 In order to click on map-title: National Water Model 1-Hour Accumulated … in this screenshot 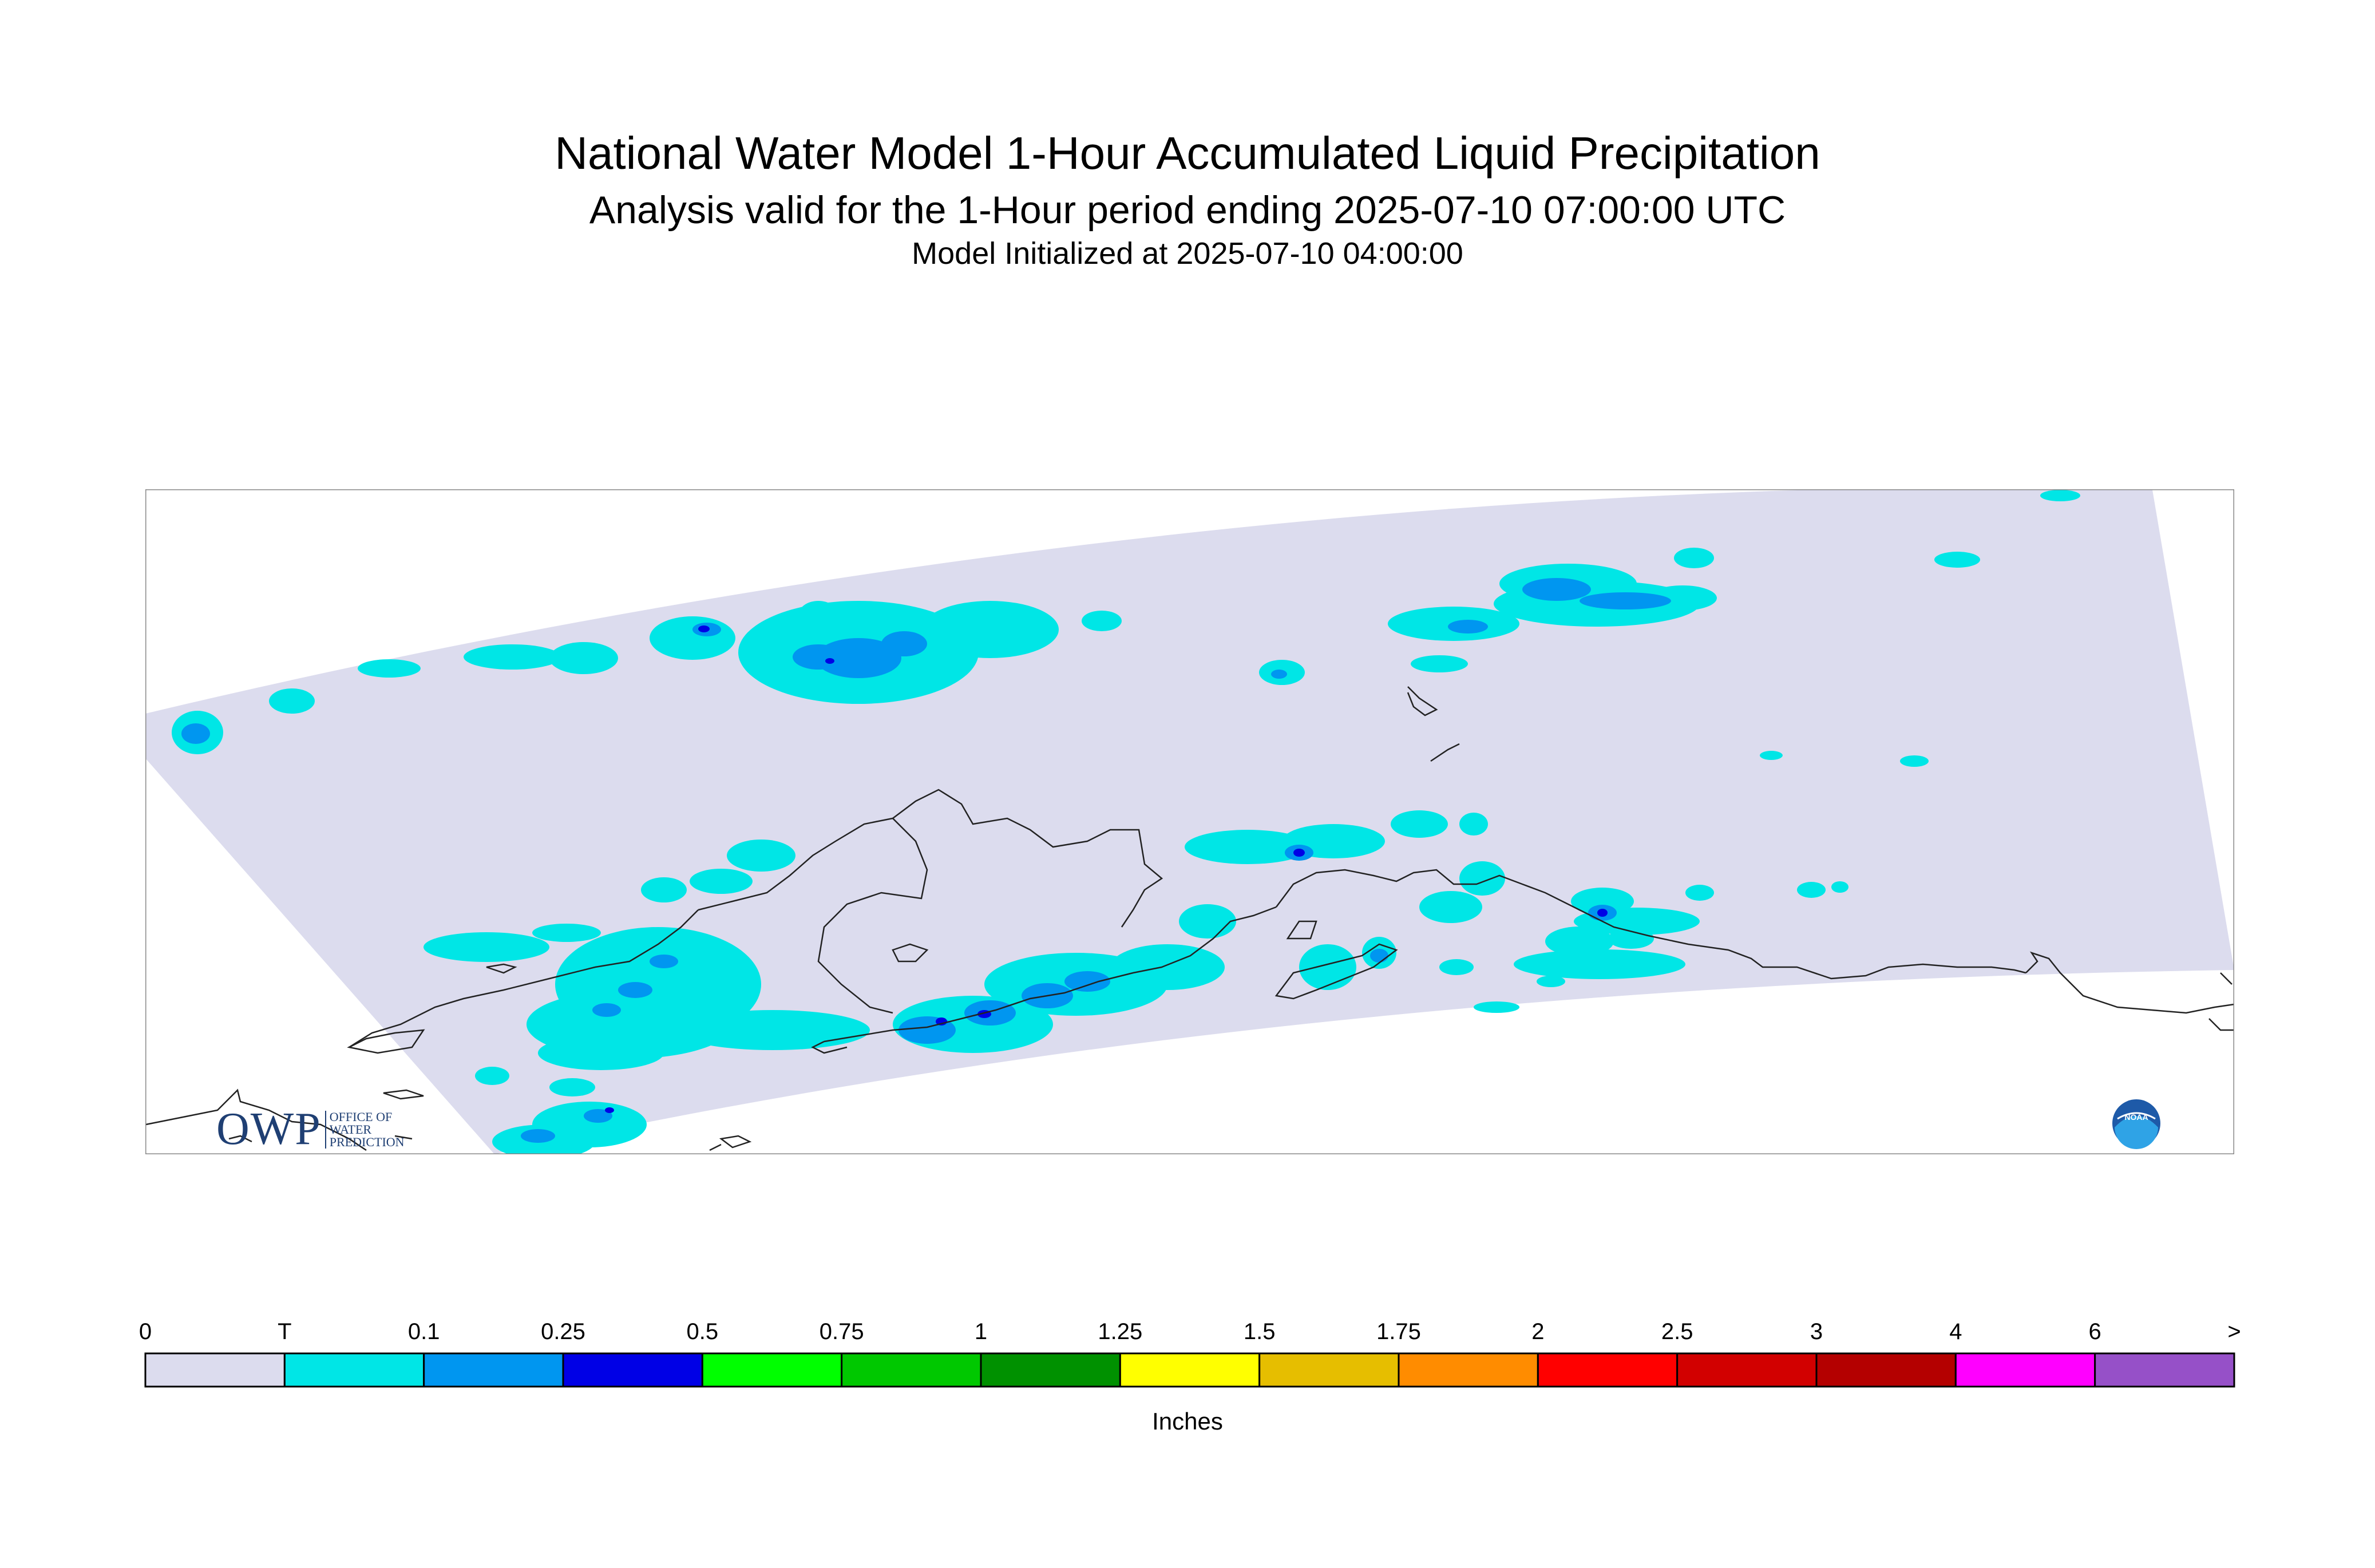, I will do `click(1187, 153)`.